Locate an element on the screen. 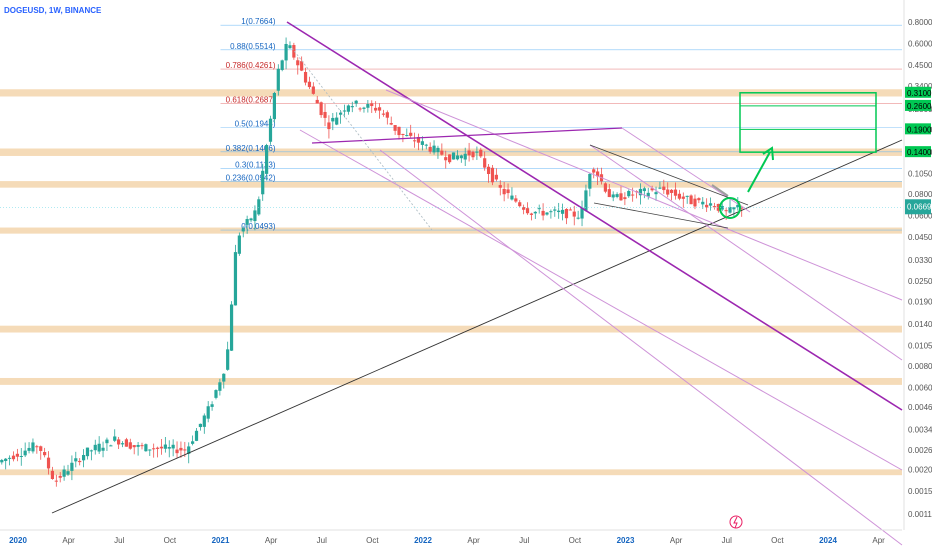  y-tick-label: 0.0060 is located at coordinates (920, 387).